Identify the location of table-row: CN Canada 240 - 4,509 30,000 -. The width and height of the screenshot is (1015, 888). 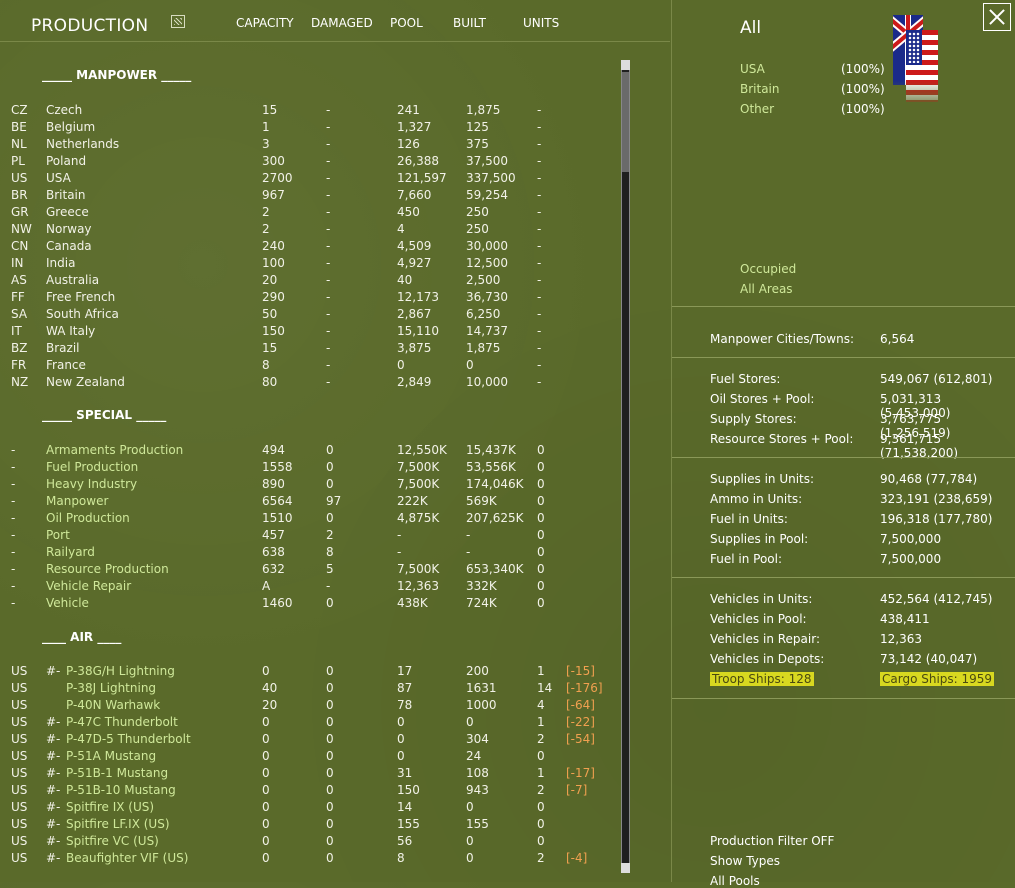
(310, 247).